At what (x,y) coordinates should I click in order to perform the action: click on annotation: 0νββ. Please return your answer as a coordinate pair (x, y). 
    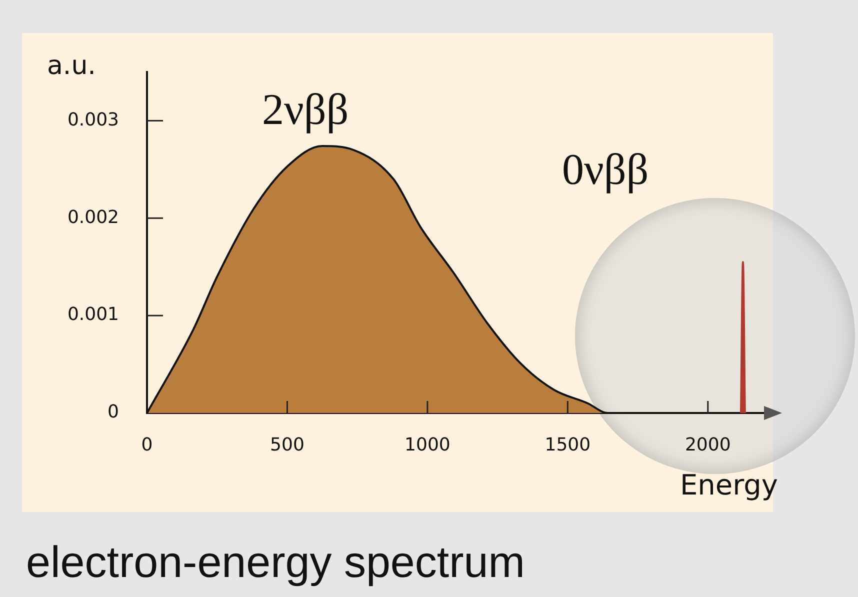
    Looking at the image, I should click on (605, 169).